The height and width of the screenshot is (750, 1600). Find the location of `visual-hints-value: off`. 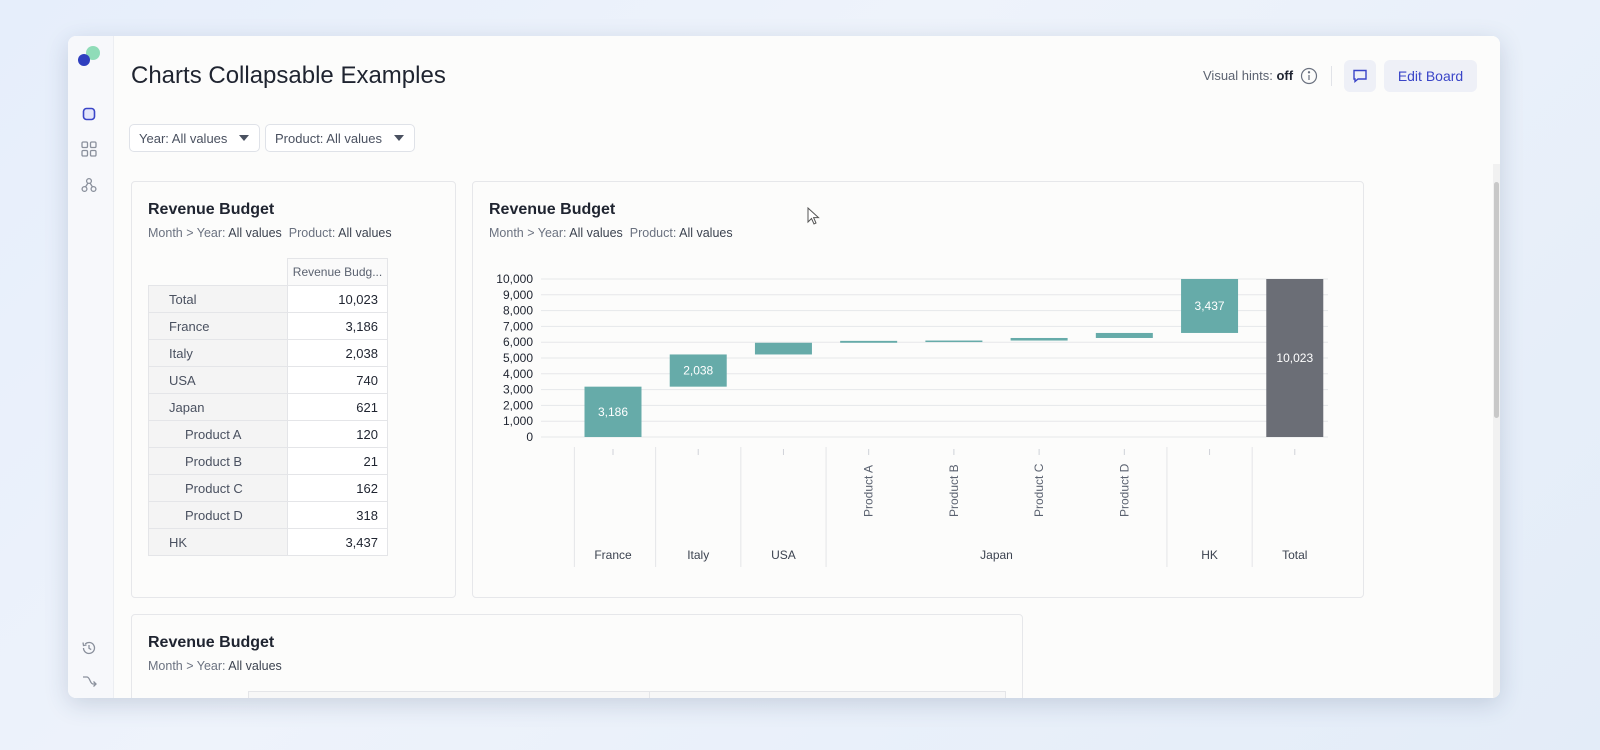

visual-hints-value: off is located at coordinates (1285, 75).